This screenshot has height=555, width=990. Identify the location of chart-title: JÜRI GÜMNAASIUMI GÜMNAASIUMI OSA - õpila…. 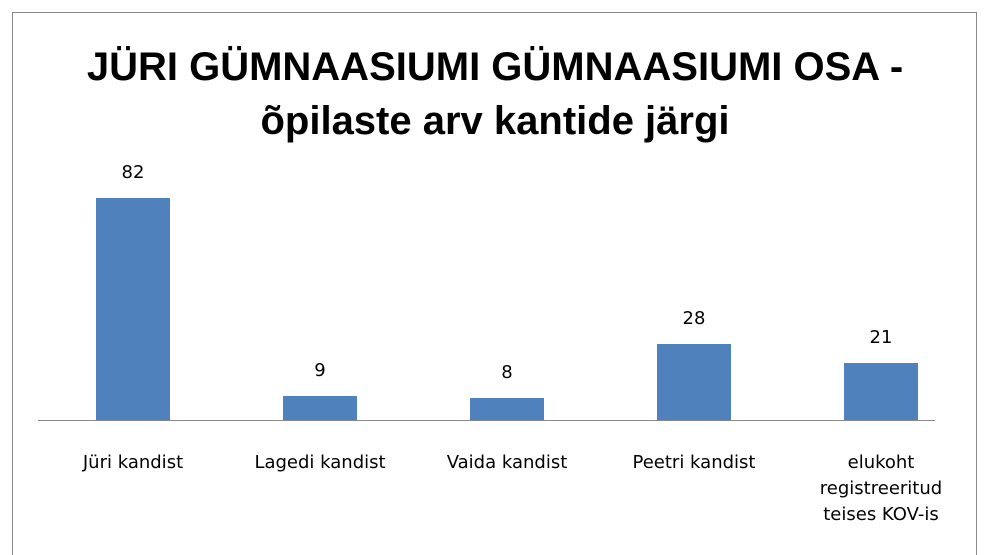
(495, 94).